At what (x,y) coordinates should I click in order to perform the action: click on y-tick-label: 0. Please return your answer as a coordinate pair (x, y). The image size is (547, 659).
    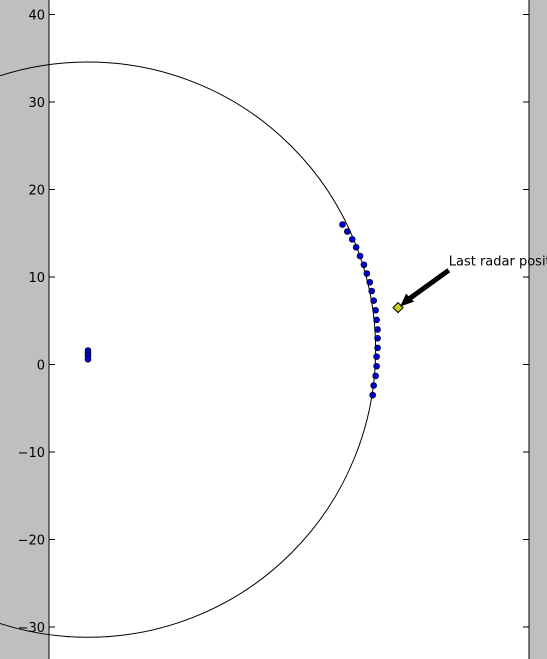
    Looking at the image, I should click on (41, 366).